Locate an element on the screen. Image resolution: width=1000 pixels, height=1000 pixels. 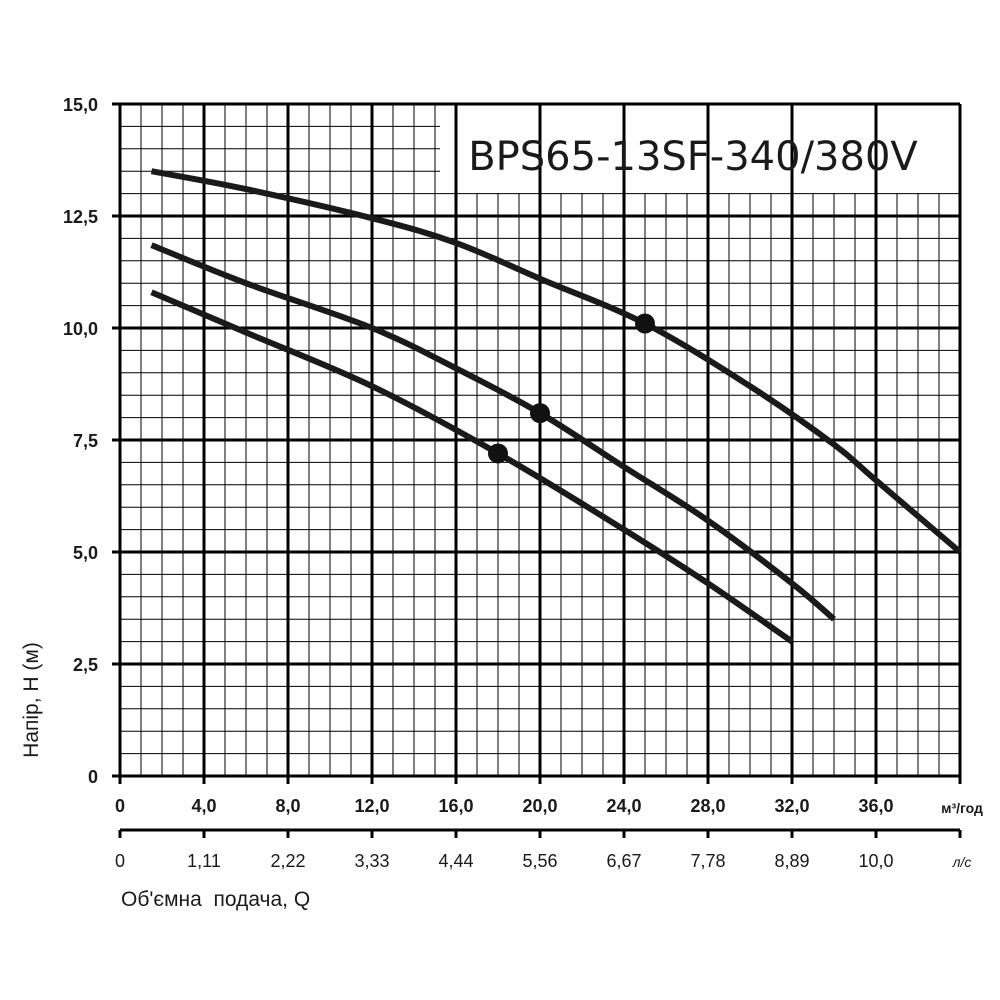
x2-tick-label: 8,89 is located at coordinates (791, 861).